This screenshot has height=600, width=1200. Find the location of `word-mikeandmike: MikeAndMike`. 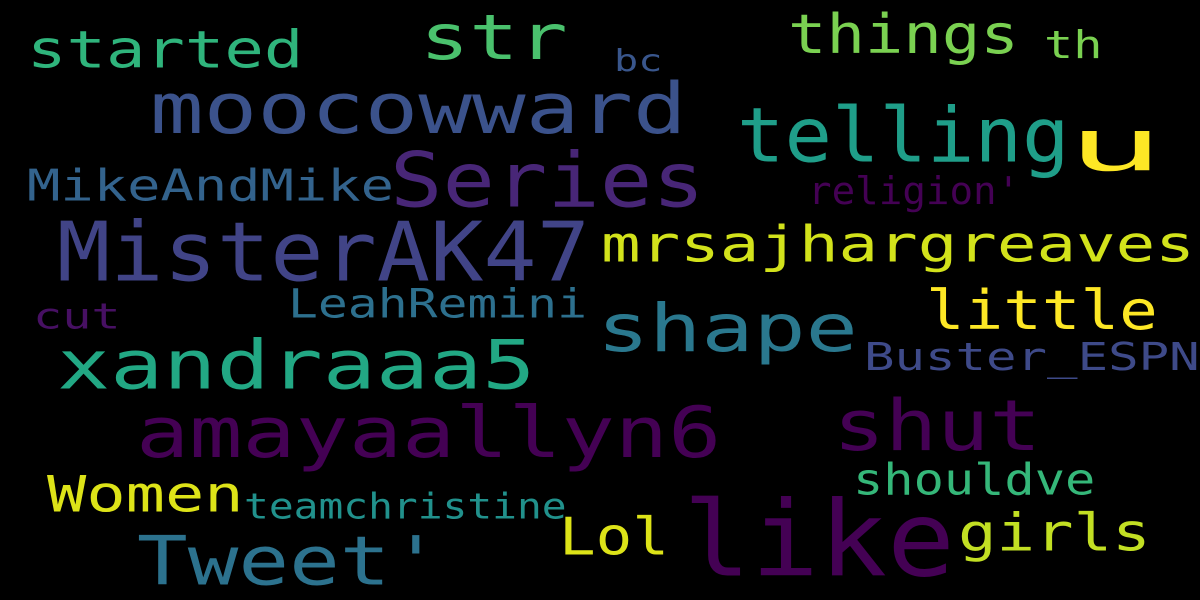

word-mikeandmike: MikeAndMike is located at coordinates (210, 186).